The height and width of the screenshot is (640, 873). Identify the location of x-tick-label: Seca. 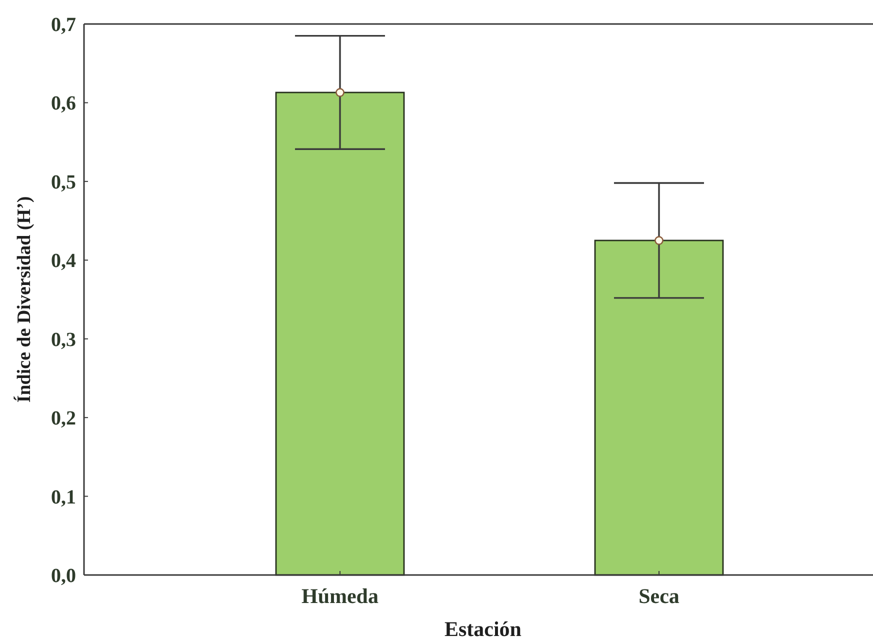
(659, 596).